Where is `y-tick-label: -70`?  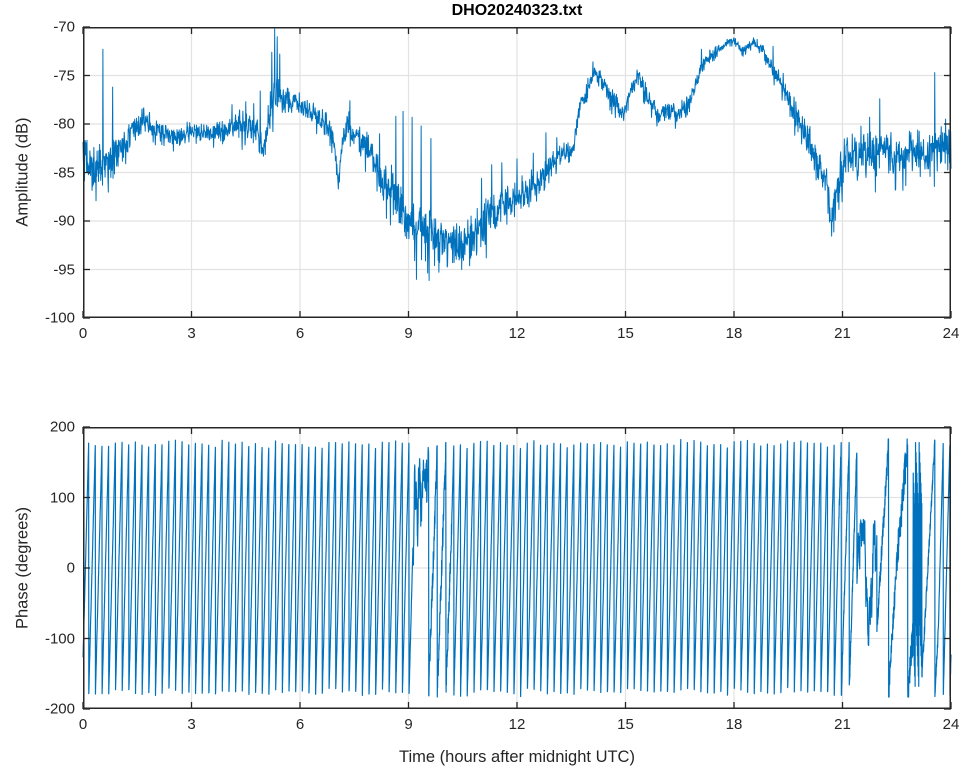
y-tick-label: -70 is located at coordinates (64, 27).